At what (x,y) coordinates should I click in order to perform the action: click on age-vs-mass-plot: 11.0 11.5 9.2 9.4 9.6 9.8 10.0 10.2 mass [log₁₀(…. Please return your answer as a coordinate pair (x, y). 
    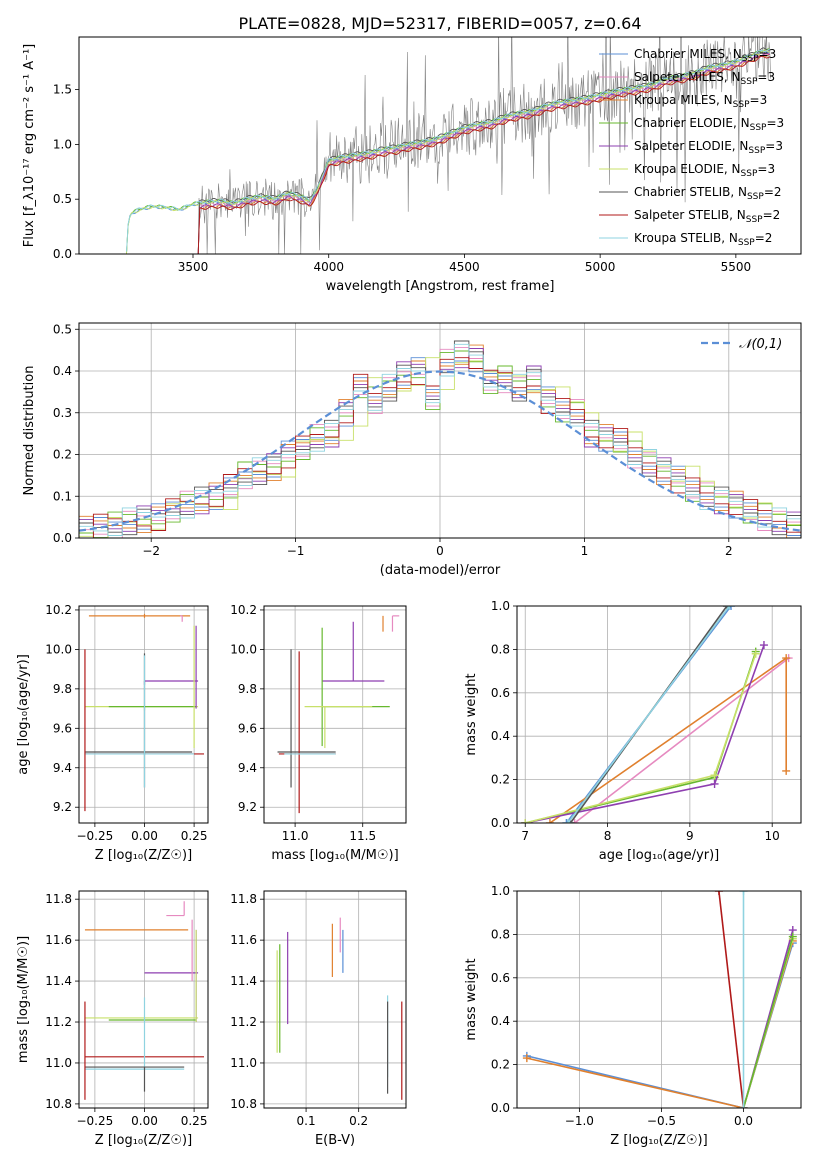
    Looking at the image, I should click on (318, 733).